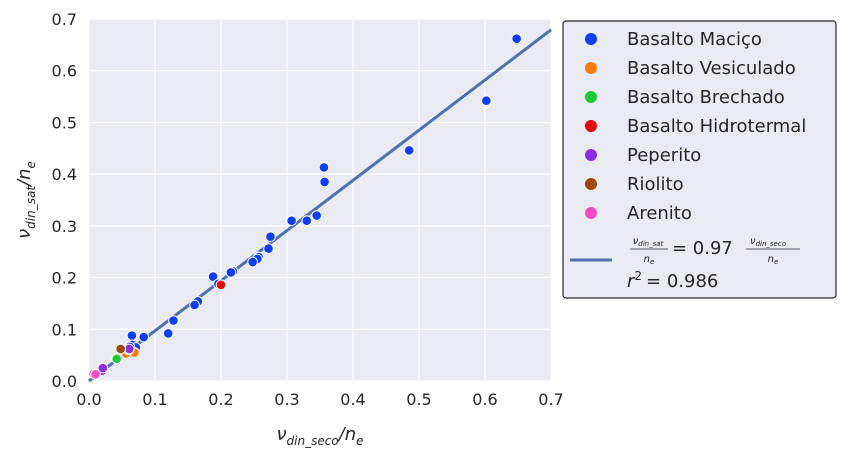 This screenshot has width=847, height=457. Describe the element at coordinates (64, 381) in the screenshot. I see `y-tick-label: 0.0` at that location.